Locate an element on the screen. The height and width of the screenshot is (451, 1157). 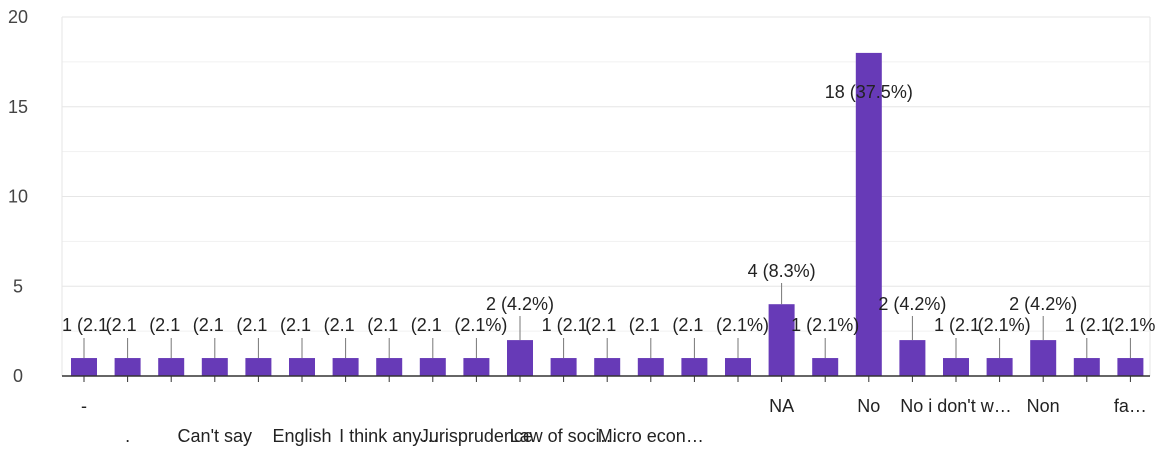
x-tick-label: Can't say is located at coordinates (215, 436).